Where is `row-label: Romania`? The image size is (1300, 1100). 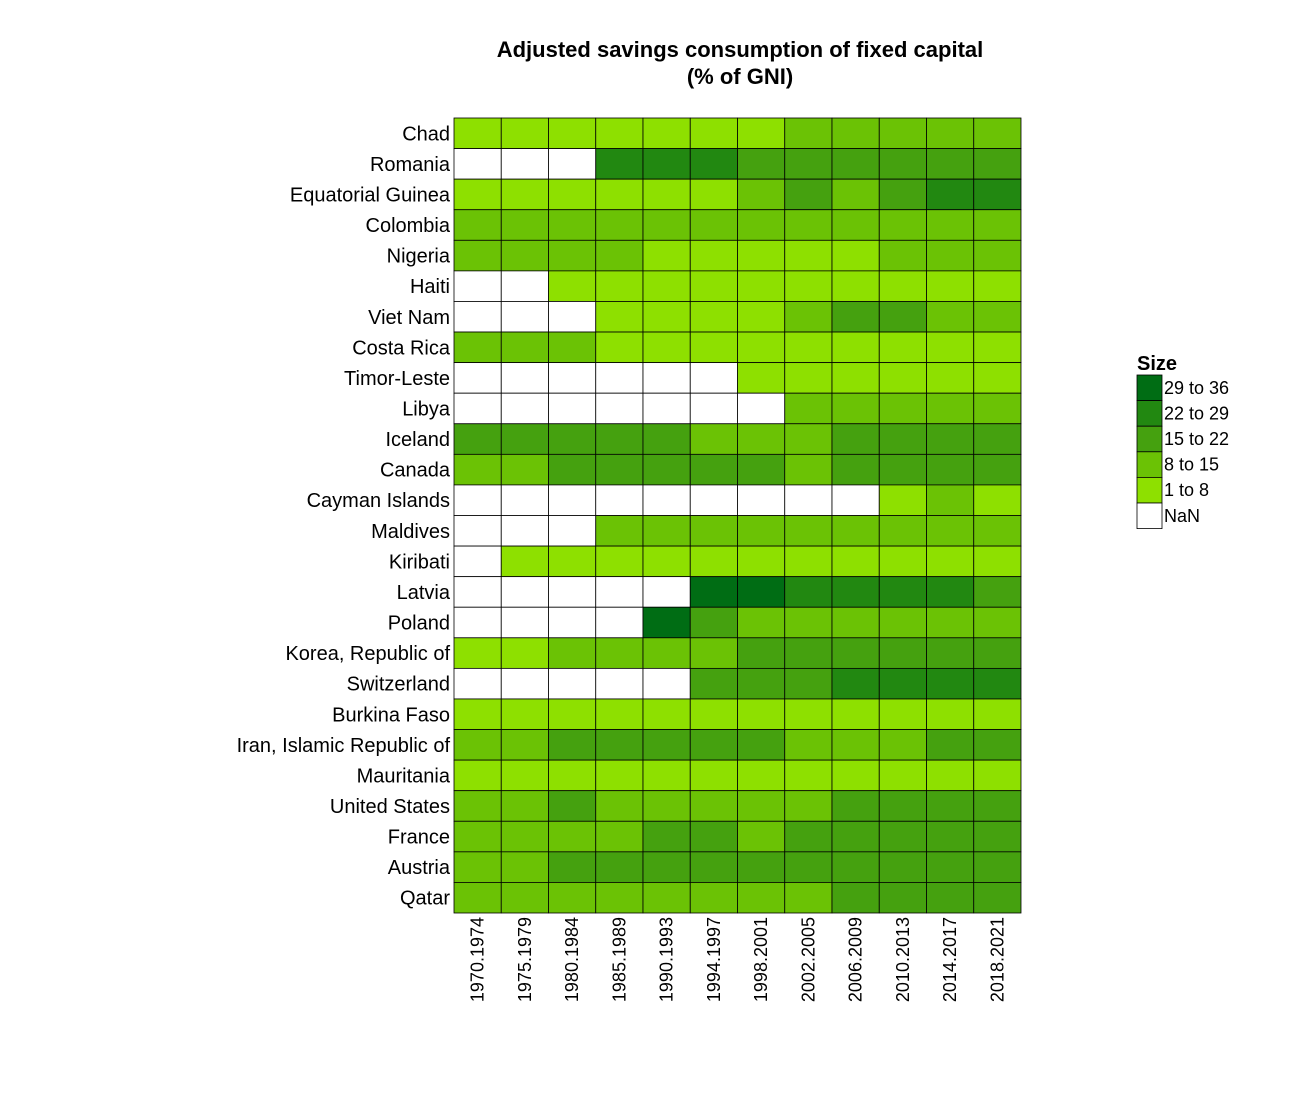
row-label: Romania is located at coordinates (410, 165).